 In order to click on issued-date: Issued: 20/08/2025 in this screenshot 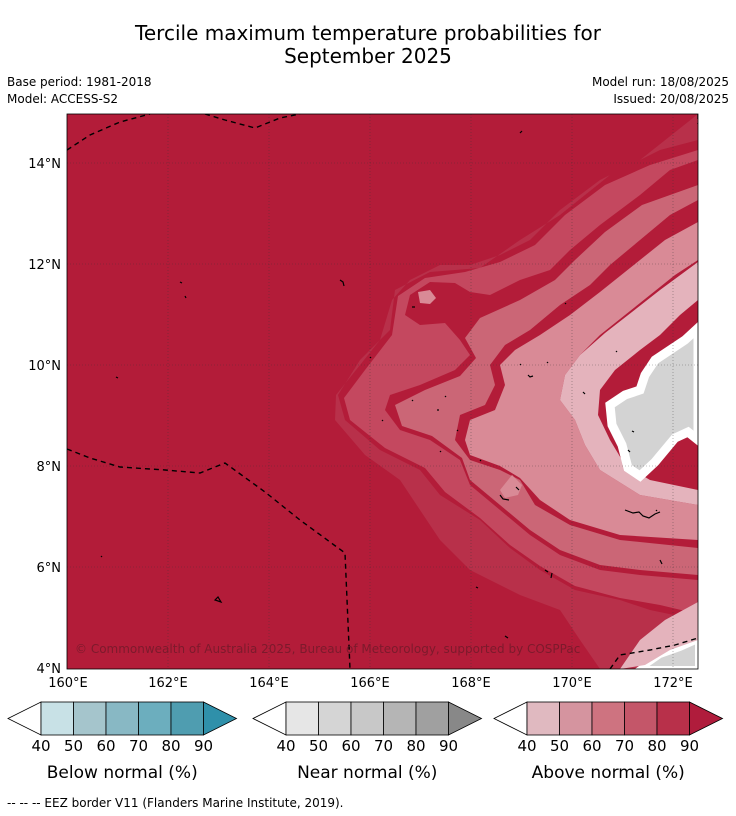, I will do `click(671, 99)`.